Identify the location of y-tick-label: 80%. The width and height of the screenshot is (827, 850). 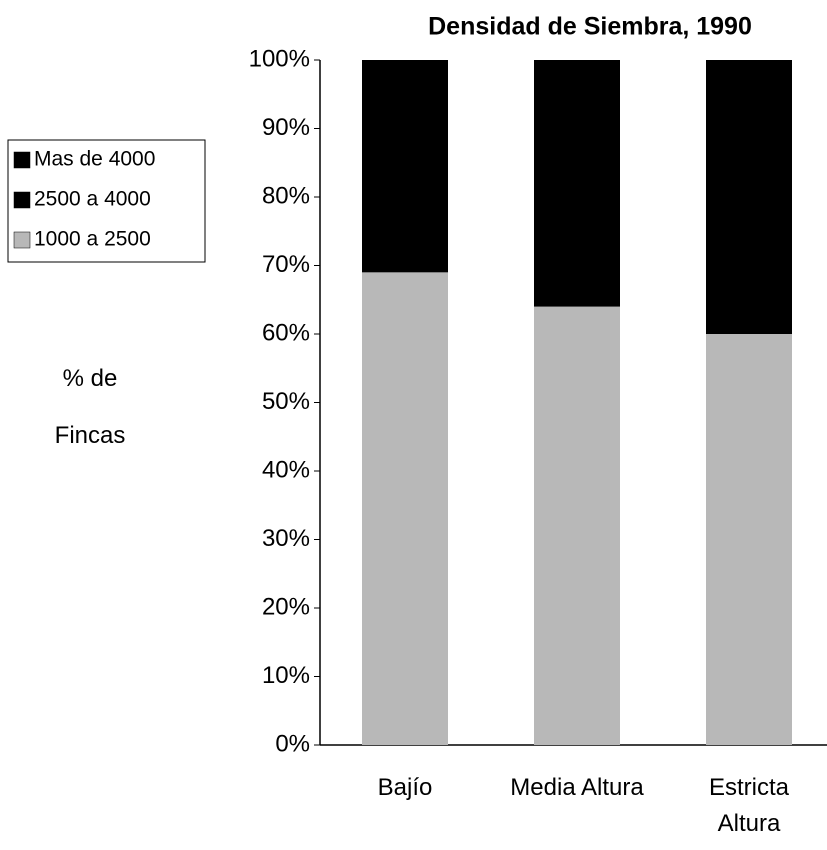
(286, 195).